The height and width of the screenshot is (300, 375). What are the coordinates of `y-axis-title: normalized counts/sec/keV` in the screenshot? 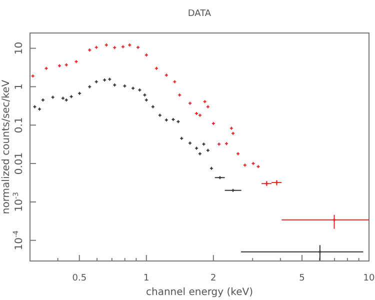 It's located at (6, 147).